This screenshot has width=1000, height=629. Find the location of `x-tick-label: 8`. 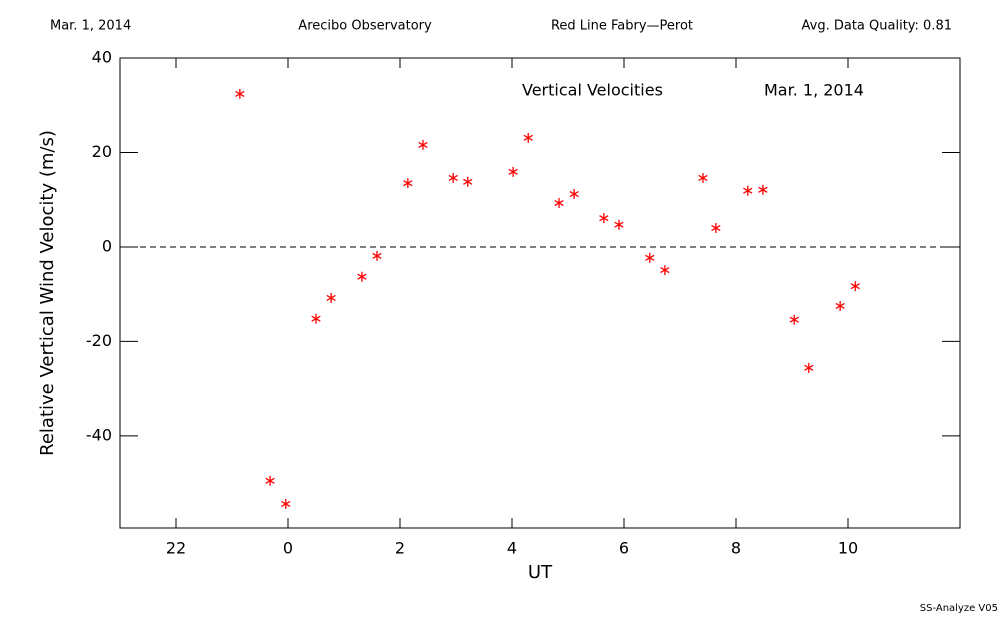

x-tick-label: 8 is located at coordinates (736, 548).